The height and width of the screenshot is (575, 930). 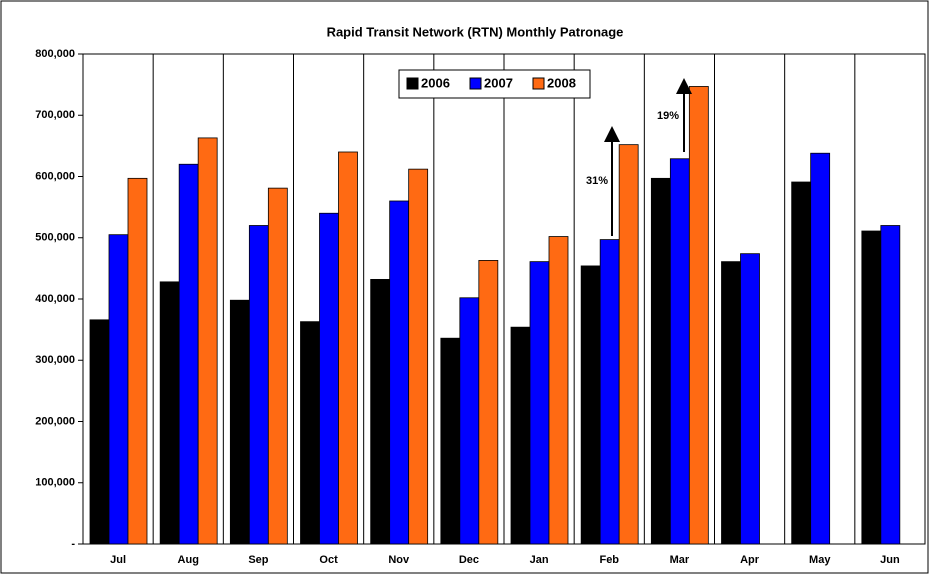 What do you see at coordinates (890, 560) in the screenshot?
I see `x-tick-label: Jun` at bounding box center [890, 560].